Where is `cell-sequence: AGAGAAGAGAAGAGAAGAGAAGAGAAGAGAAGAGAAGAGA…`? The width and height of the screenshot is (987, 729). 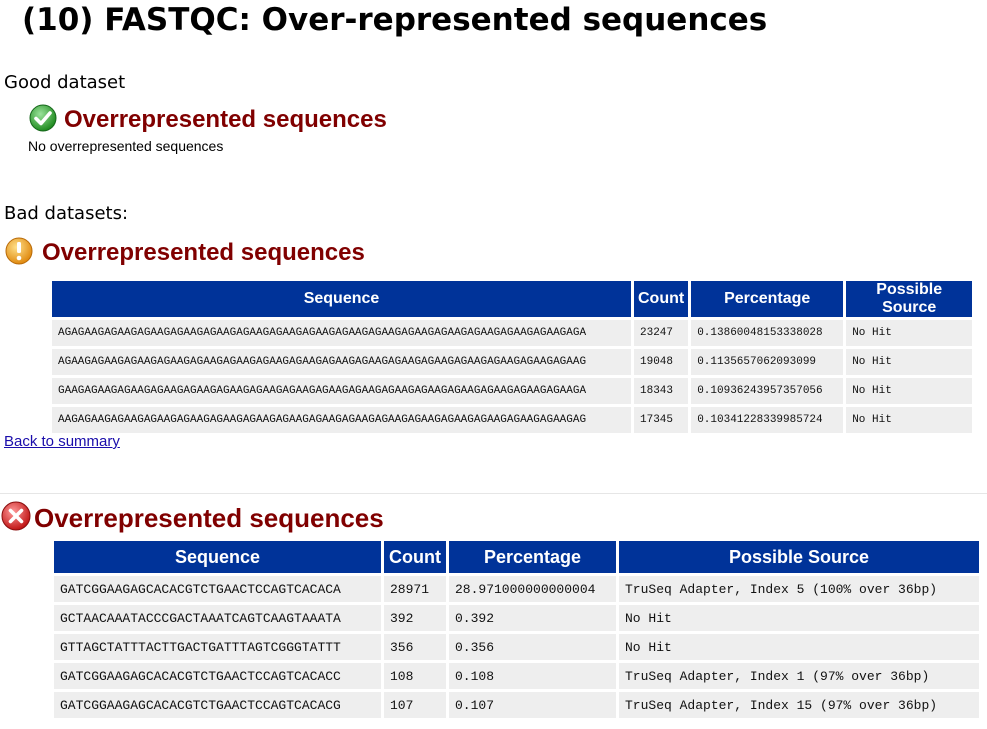 cell-sequence: AGAGAAGAGAAGAGAAGAGAAGAGAAGAGAAGAGAAGAGA… is located at coordinates (341, 333).